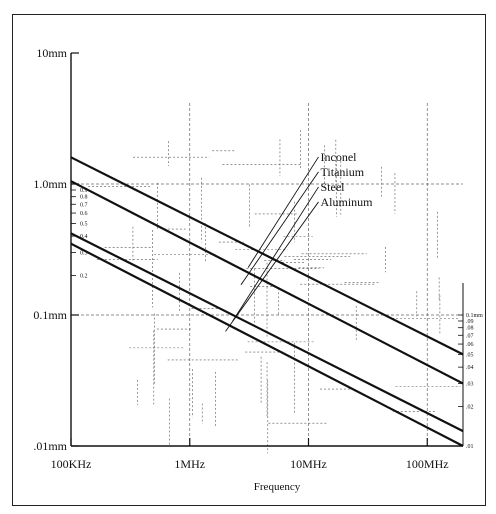 This screenshot has height=514, width=496. Describe the element at coordinates (347, 202) in the screenshot. I see `legend-label-aluminum: Aluminum` at that location.